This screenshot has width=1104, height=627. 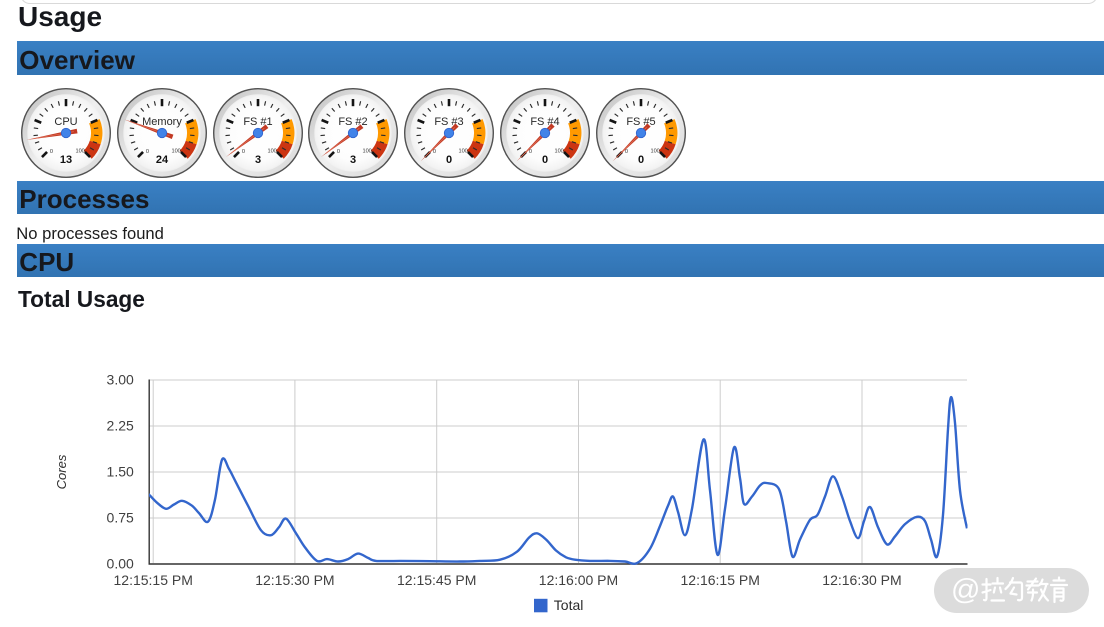 I want to click on svg-text: 12:15:45 PM, so click(x=436, y=580).